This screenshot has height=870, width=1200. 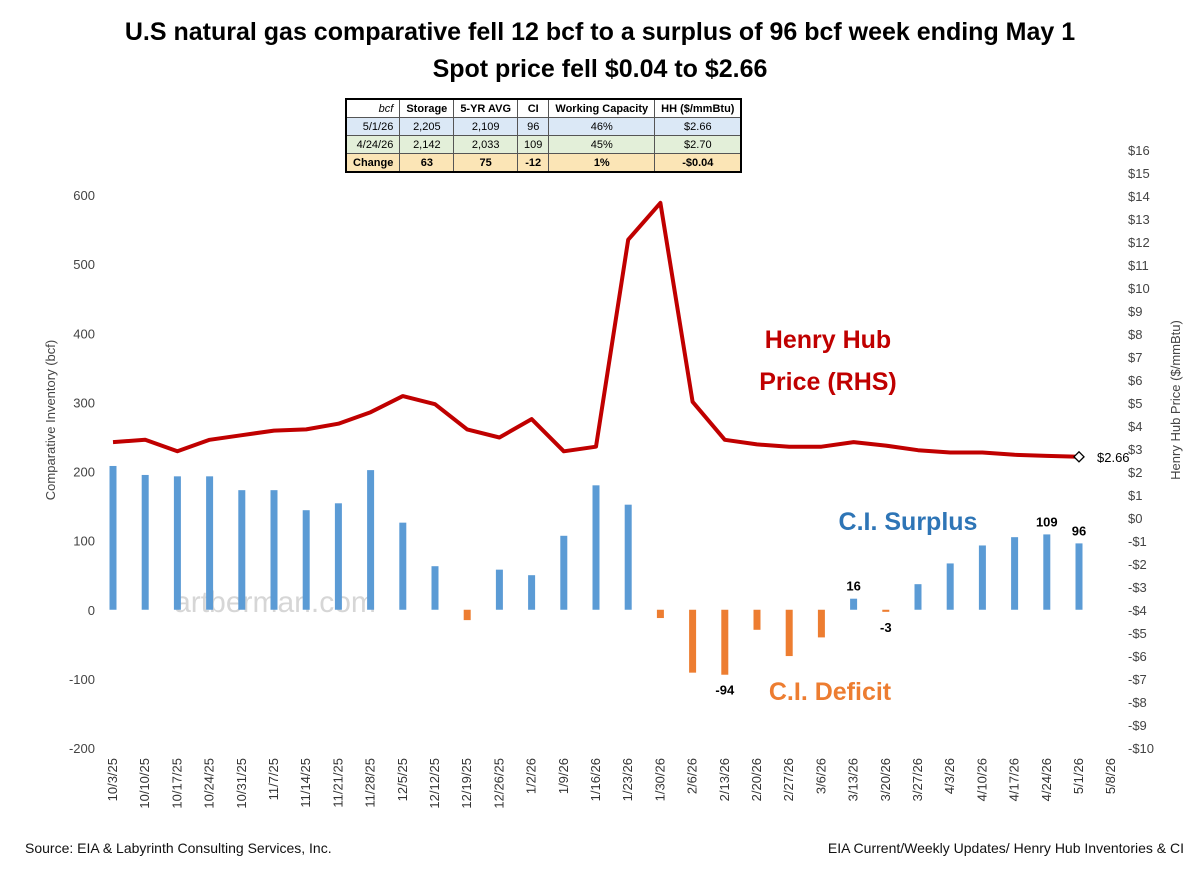 What do you see at coordinates (84, 472) in the screenshot?
I see `y-tick-label: 200` at bounding box center [84, 472].